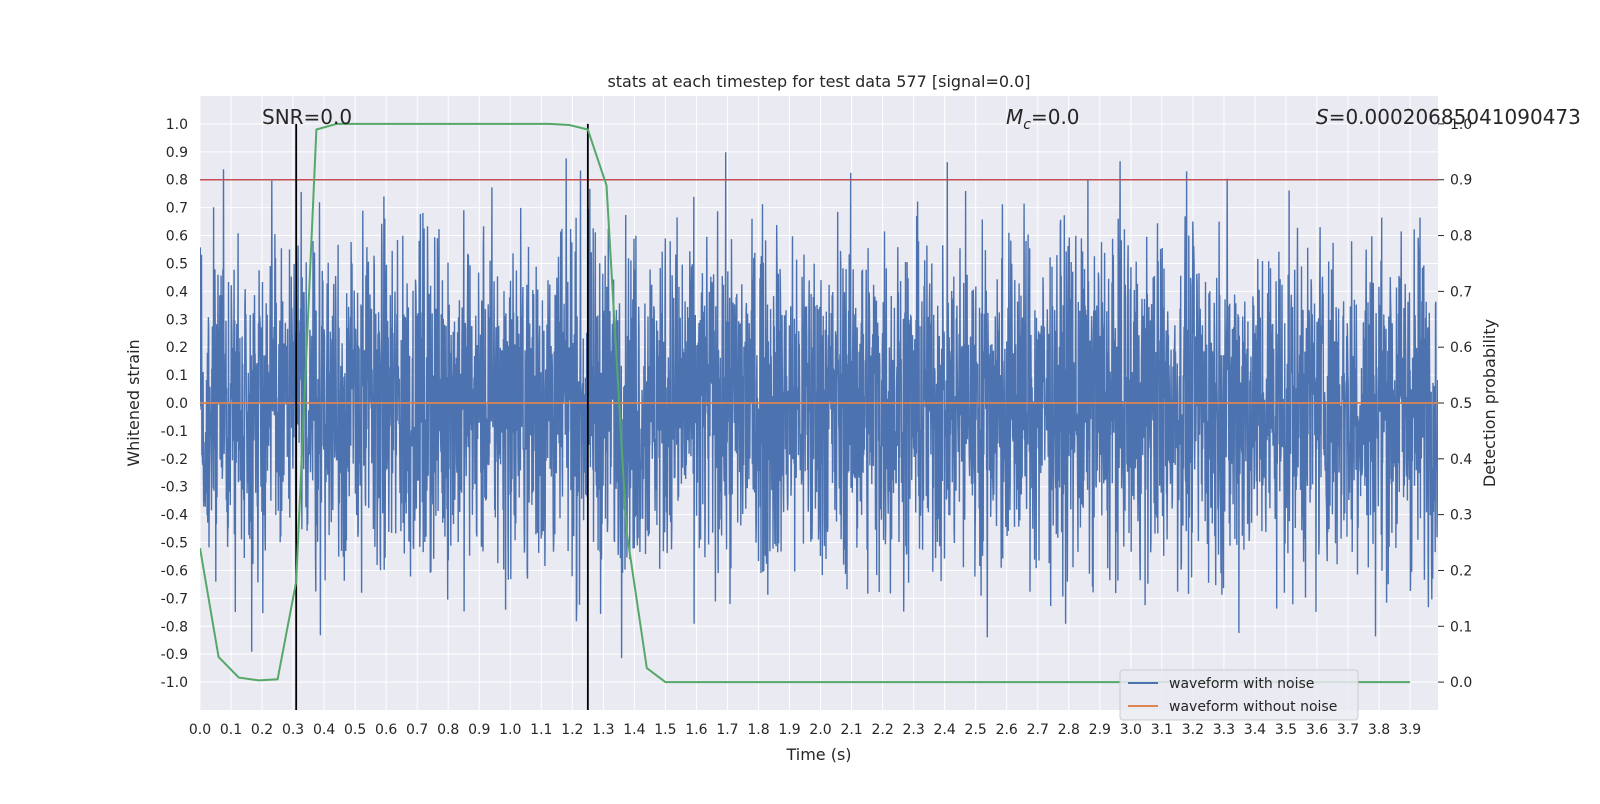 The width and height of the screenshot is (1600, 804). I want to click on x-tick-label: 3.6, so click(1317, 730).